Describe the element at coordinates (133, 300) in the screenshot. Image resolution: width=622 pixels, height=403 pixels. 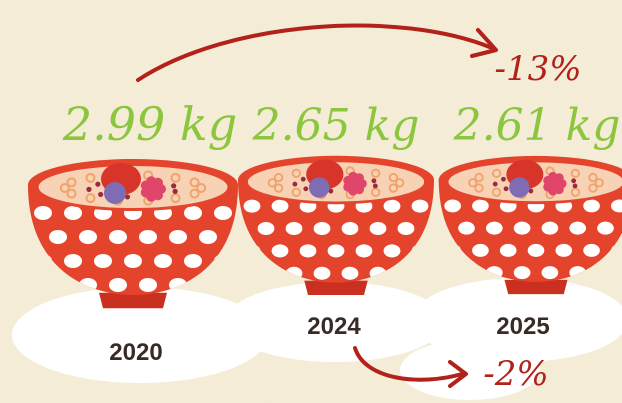
I see `bowl-foot-2020` at that location.